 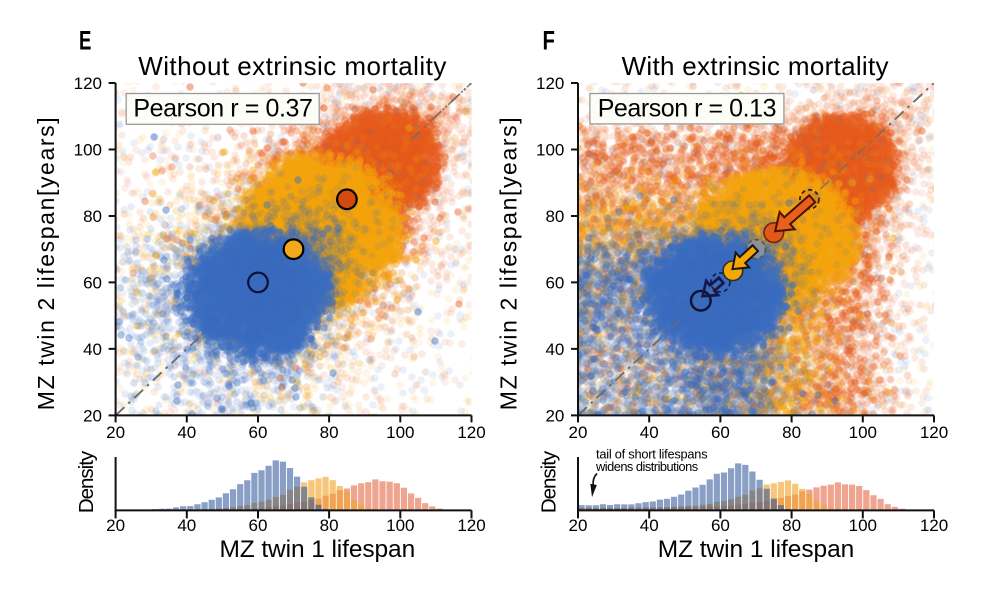 I want to click on svg-text: F, so click(x=549, y=41).